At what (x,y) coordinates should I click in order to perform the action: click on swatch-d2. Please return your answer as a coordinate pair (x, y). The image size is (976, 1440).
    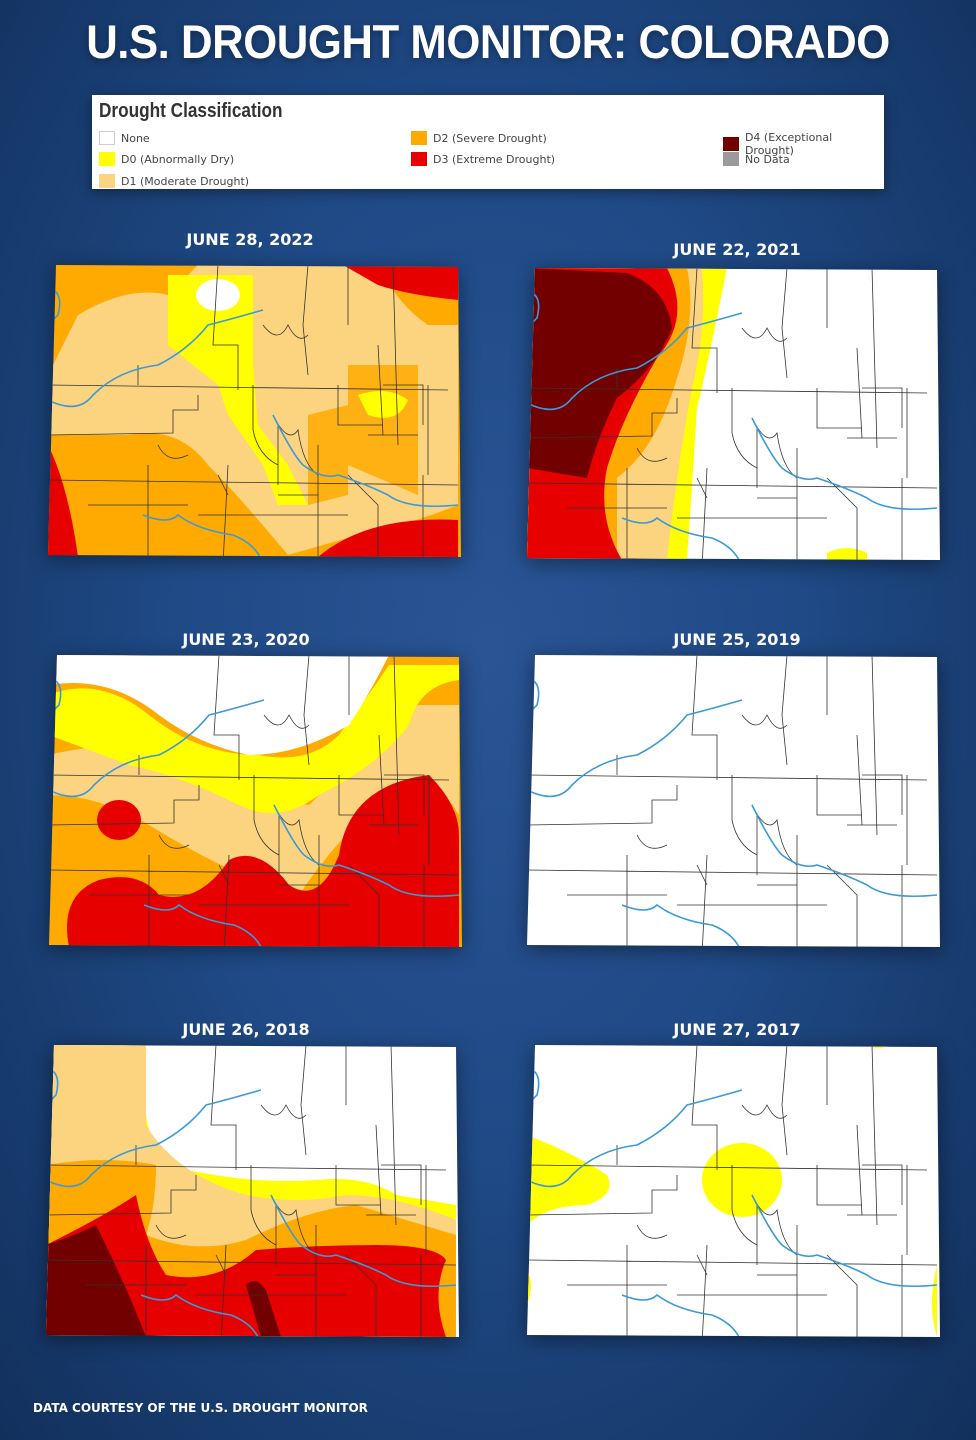
    Looking at the image, I should click on (419, 138).